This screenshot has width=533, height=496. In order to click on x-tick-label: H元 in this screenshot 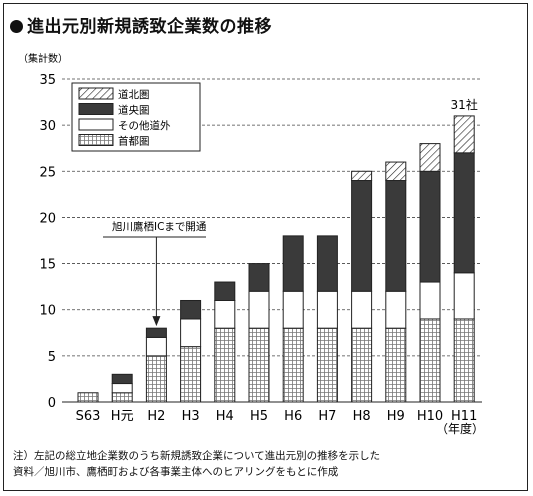, I will do `click(122, 416)`.